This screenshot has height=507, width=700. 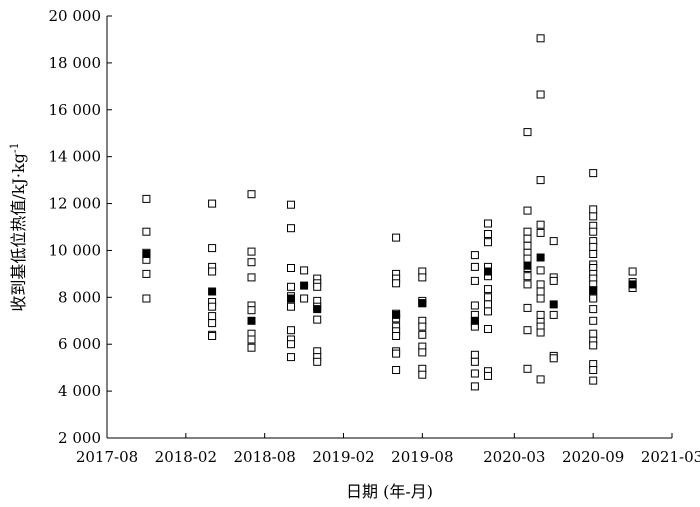 I want to click on y-tick-label: 18 000, so click(x=75, y=63).